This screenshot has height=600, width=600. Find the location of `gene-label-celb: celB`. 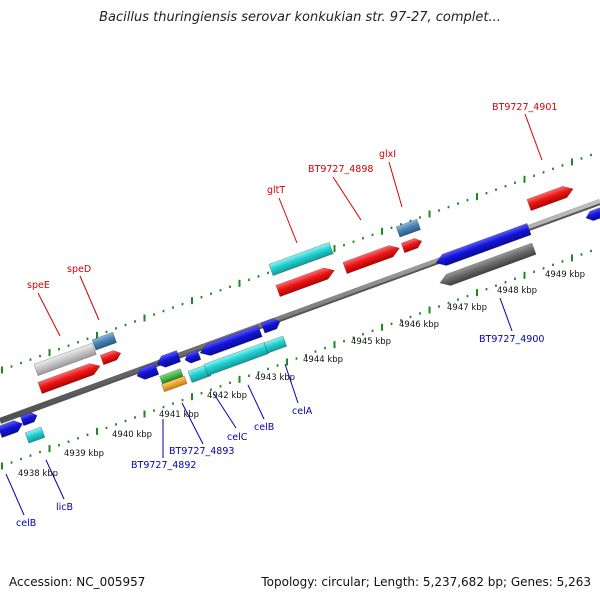

gene-label-celb: celB is located at coordinates (264, 427).